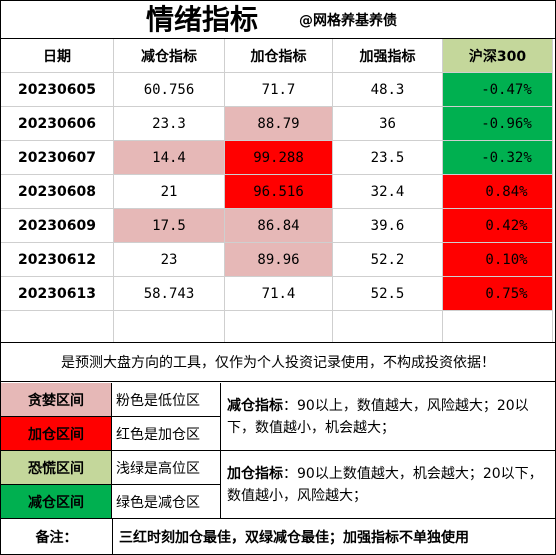  I want to click on legend-zone: 贪婪区间, so click(56, 400).